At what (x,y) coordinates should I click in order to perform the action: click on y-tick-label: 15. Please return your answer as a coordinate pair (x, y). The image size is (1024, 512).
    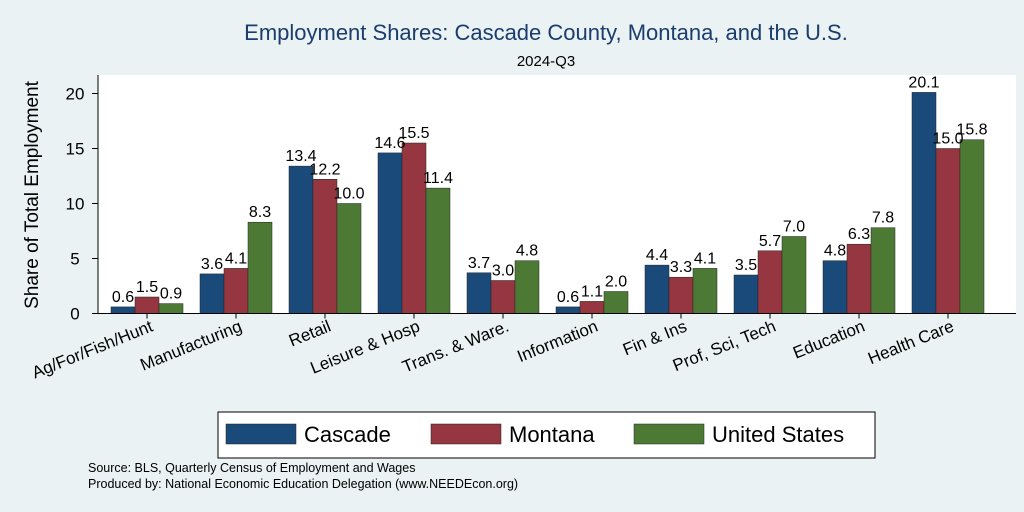
    Looking at the image, I should click on (75, 149).